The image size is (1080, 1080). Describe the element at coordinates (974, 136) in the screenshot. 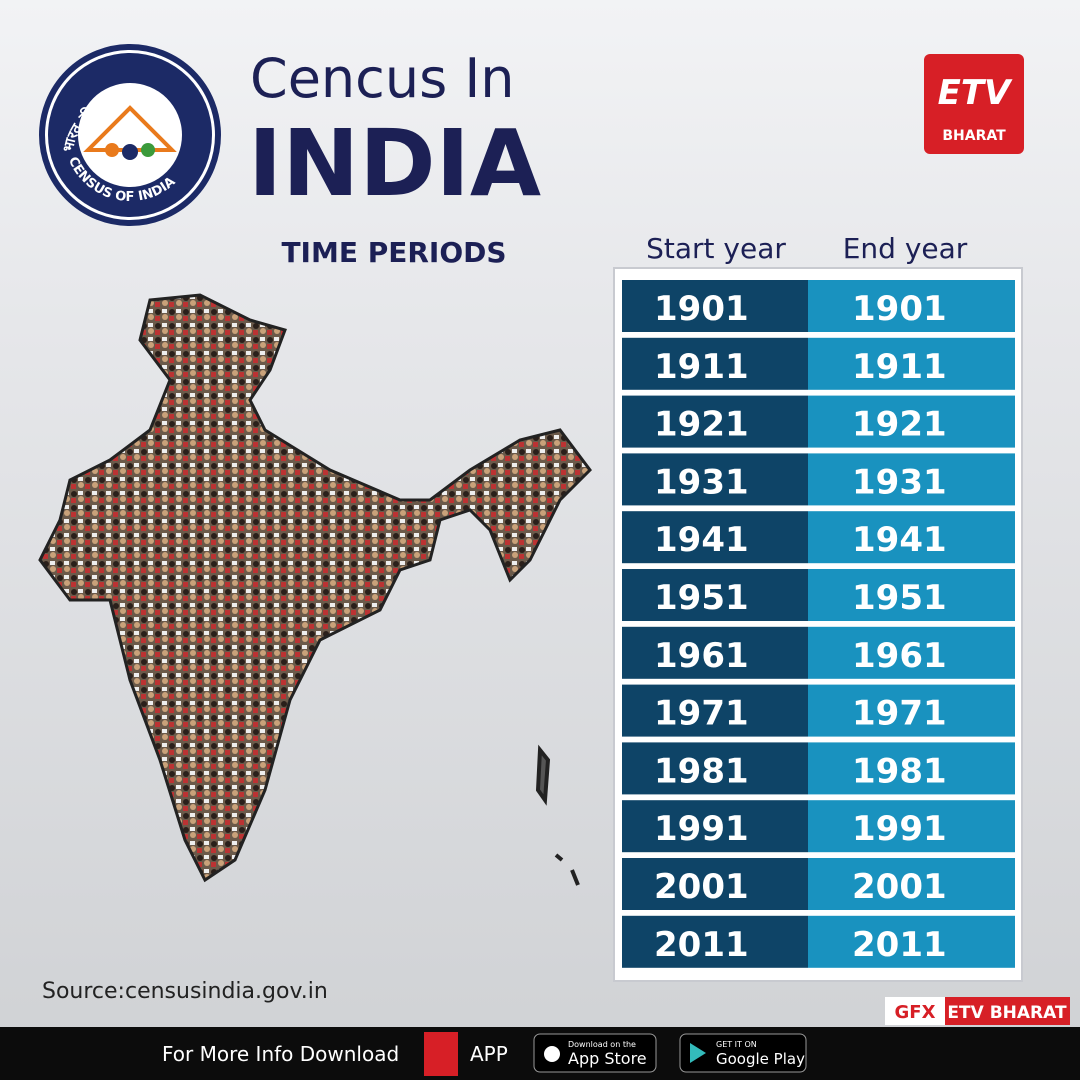

I see `brand: BHARAT` at that location.